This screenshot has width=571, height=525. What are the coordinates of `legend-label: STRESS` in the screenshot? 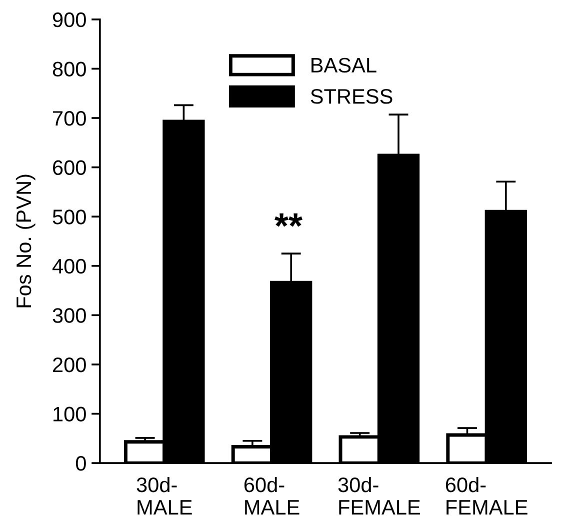 It's located at (351, 96).